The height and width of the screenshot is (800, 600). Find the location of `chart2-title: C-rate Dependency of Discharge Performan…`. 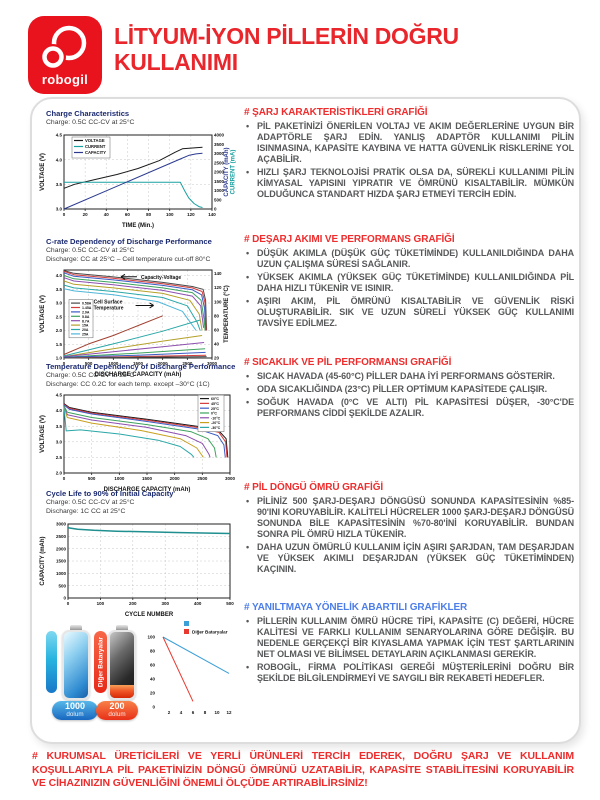

chart2-title: C-rate Dependency of Discharge Performan… is located at coordinates (129, 241).